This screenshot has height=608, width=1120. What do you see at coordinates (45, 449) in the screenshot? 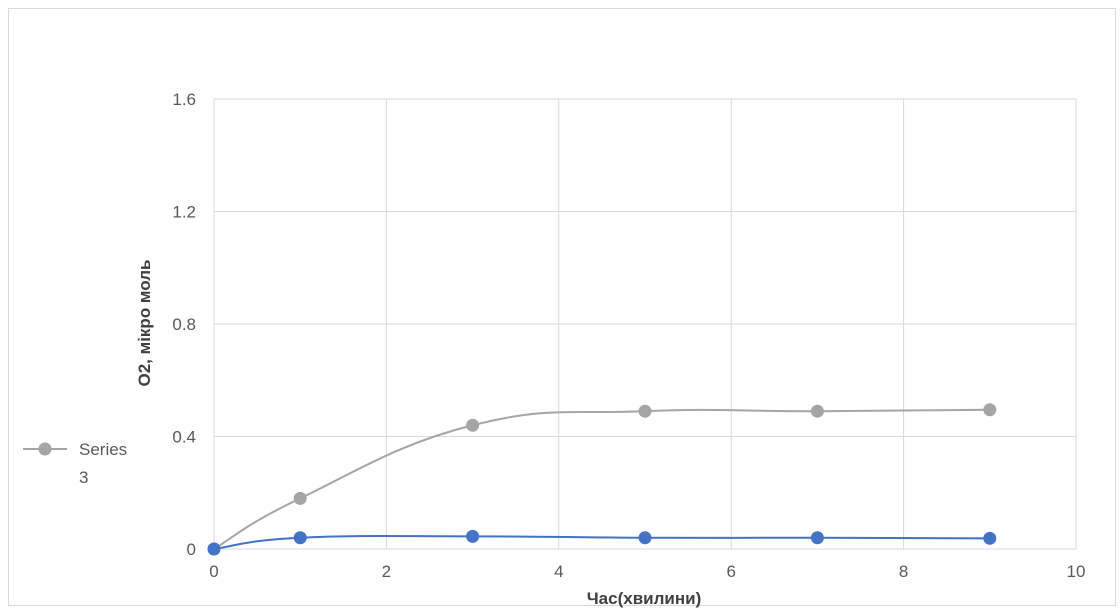
I see `legend-series-3-marker` at bounding box center [45, 449].